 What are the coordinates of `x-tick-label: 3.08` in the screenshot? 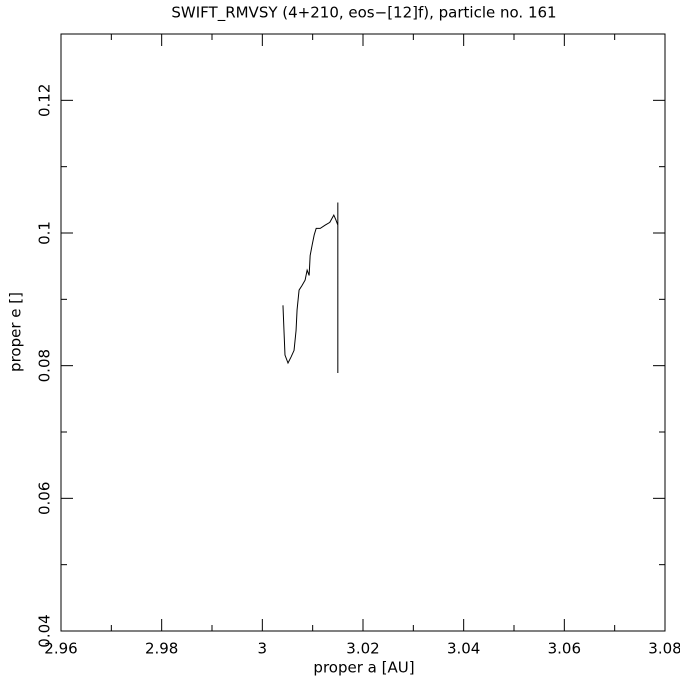 It's located at (664, 649).